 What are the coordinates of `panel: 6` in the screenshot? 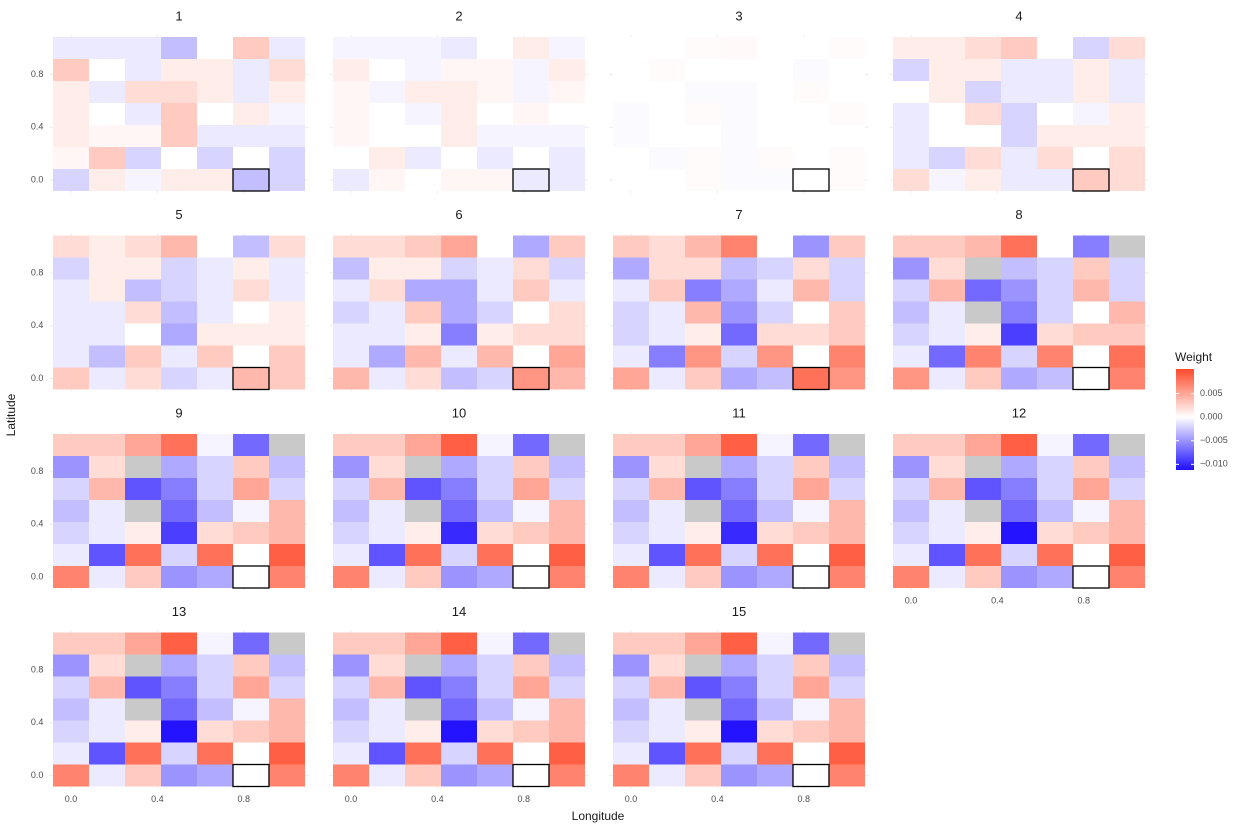 It's located at (459, 299).